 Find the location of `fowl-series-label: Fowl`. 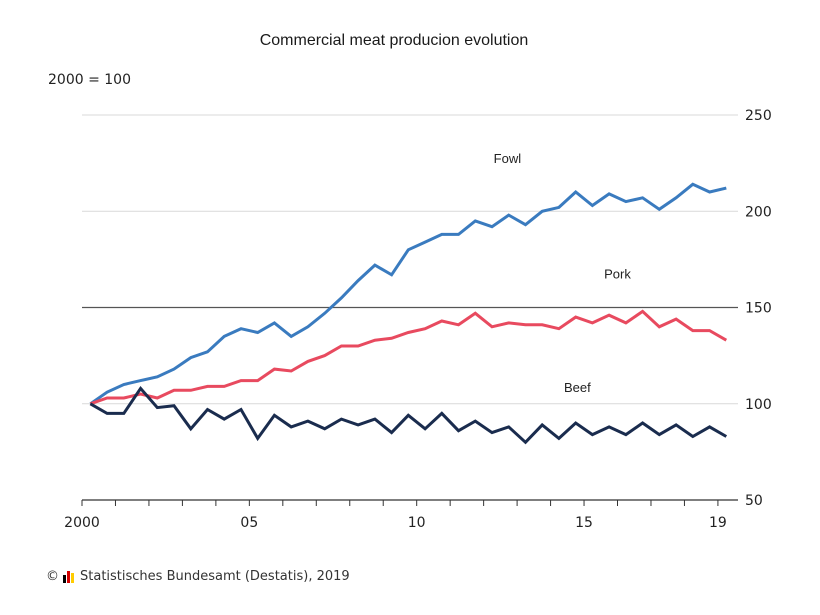

fowl-series-label: Fowl is located at coordinates (508, 158).